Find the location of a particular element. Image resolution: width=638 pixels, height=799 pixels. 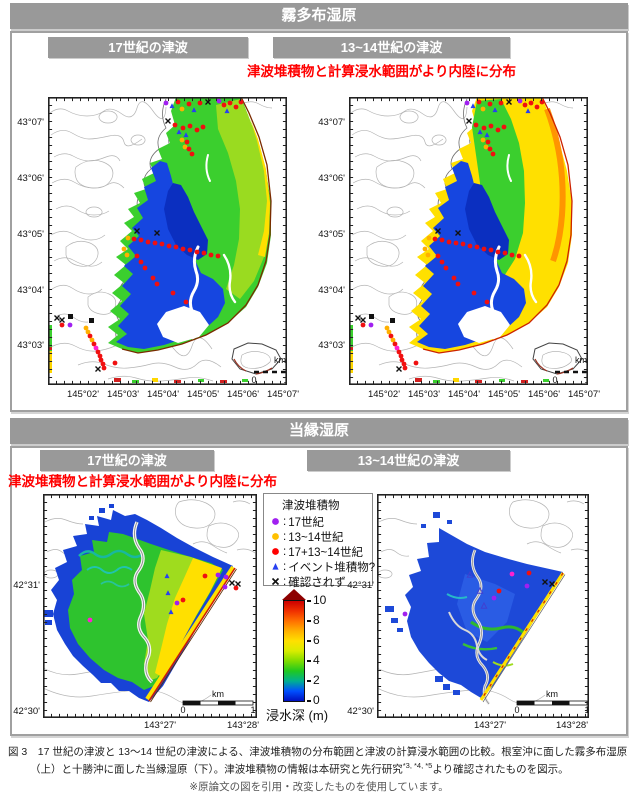

figure-caption-note: ※原論文の図を引用・改変したものを使用しています。 is located at coordinates (319, 787).